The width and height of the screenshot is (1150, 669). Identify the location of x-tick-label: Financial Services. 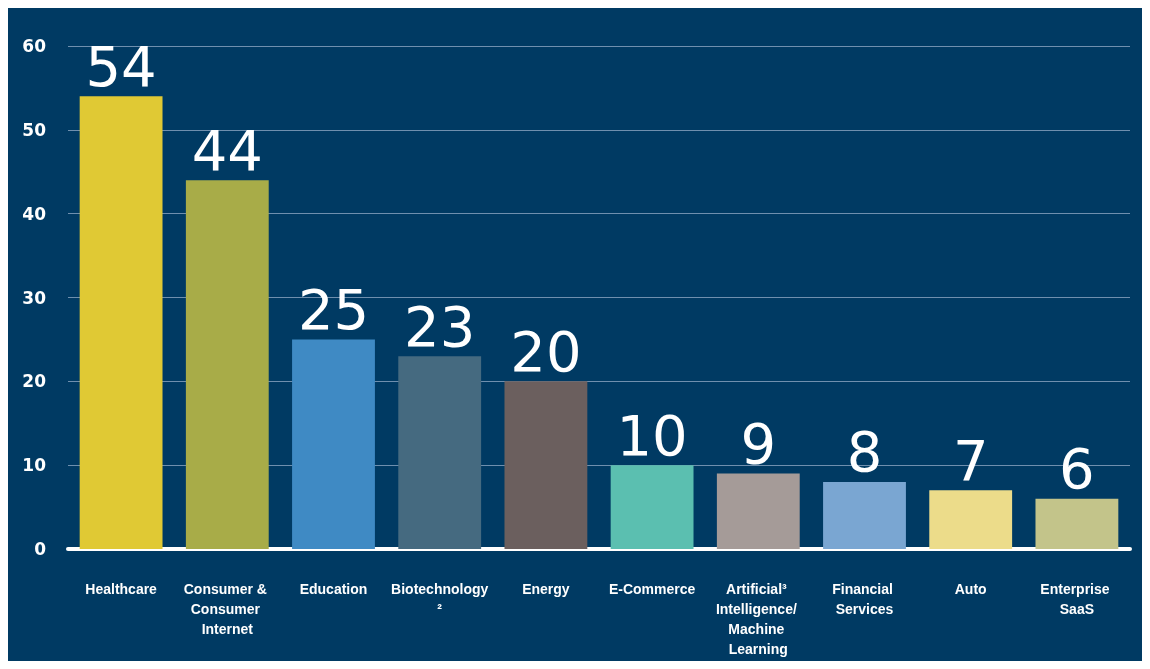
(864, 599).